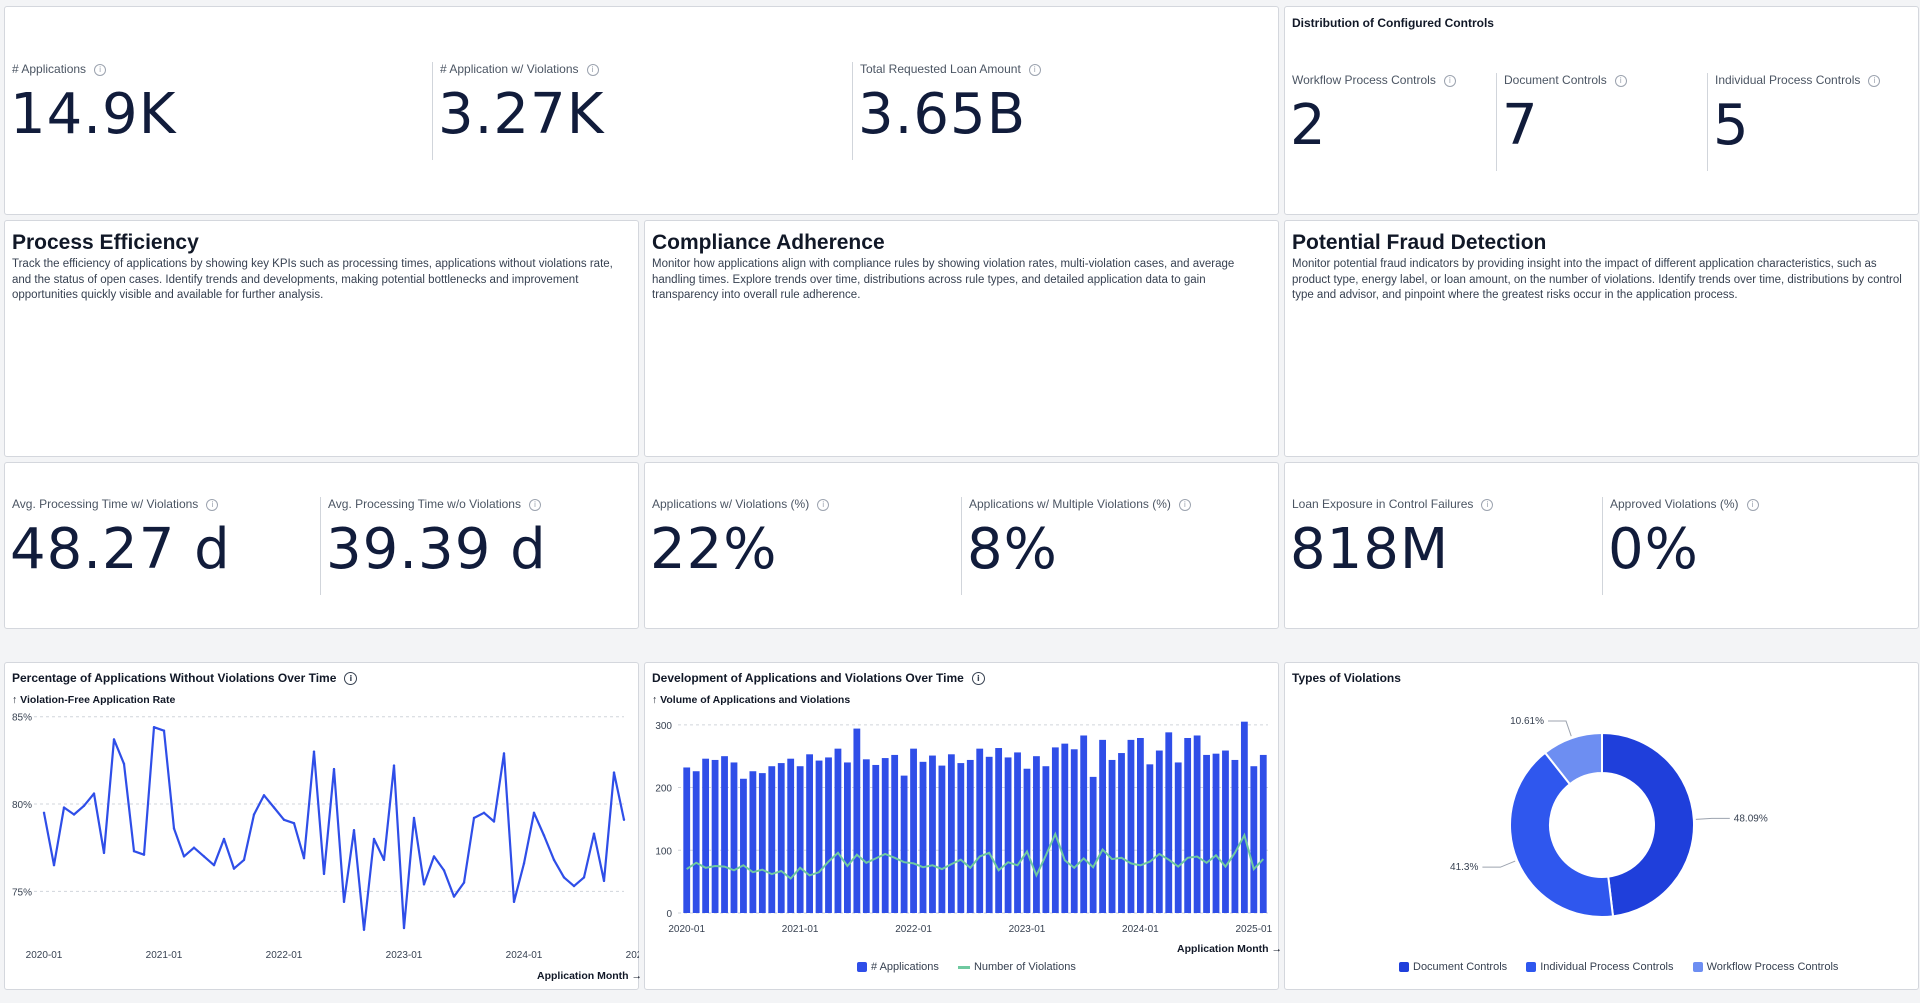 Image resolution: width=1920 pixels, height=1003 pixels. Describe the element at coordinates (519, 69) in the screenshot. I see `kpi-violations-label: # Application w/ Violations i` at that location.